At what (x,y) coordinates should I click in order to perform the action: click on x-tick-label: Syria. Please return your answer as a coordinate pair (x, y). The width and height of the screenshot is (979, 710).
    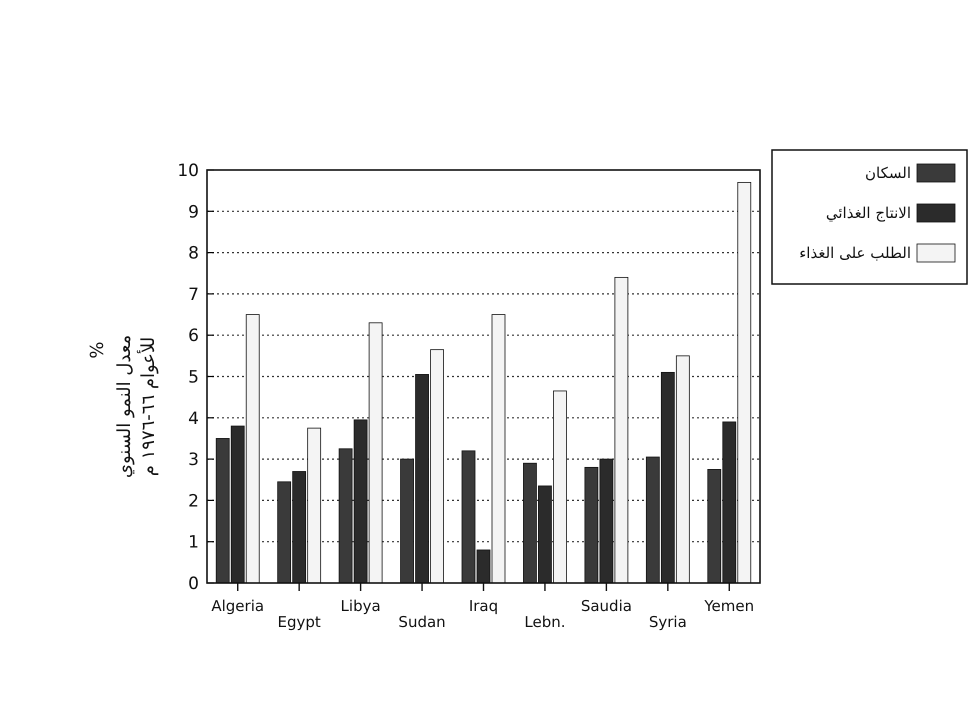
    Looking at the image, I should click on (667, 622).